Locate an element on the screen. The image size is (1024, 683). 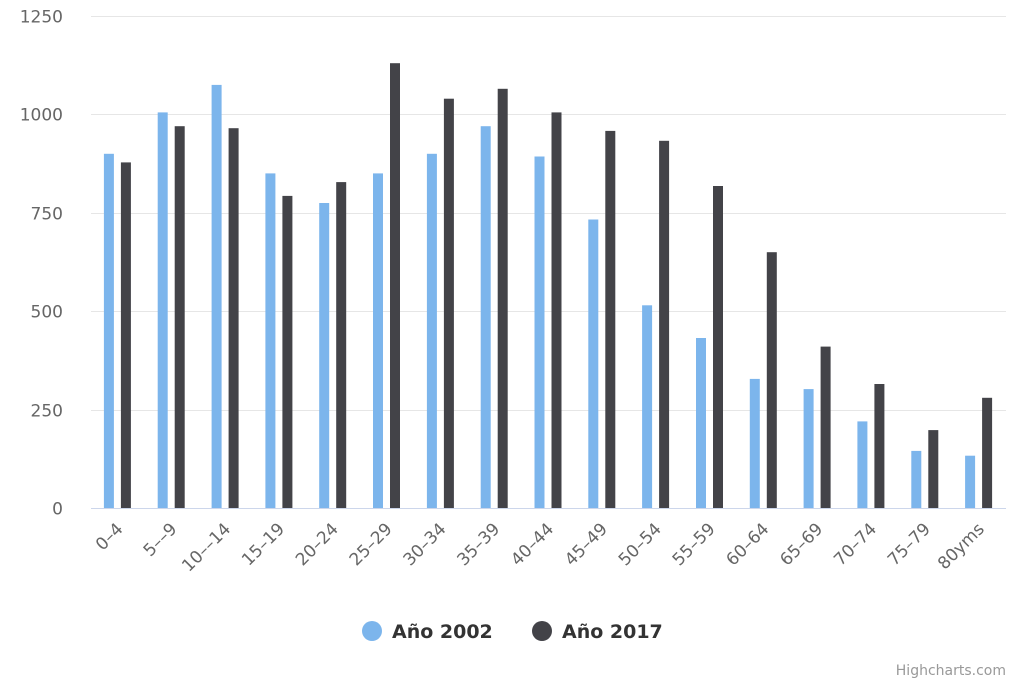
x-tick-label: 15–19 is located at coordinates (263, 544).